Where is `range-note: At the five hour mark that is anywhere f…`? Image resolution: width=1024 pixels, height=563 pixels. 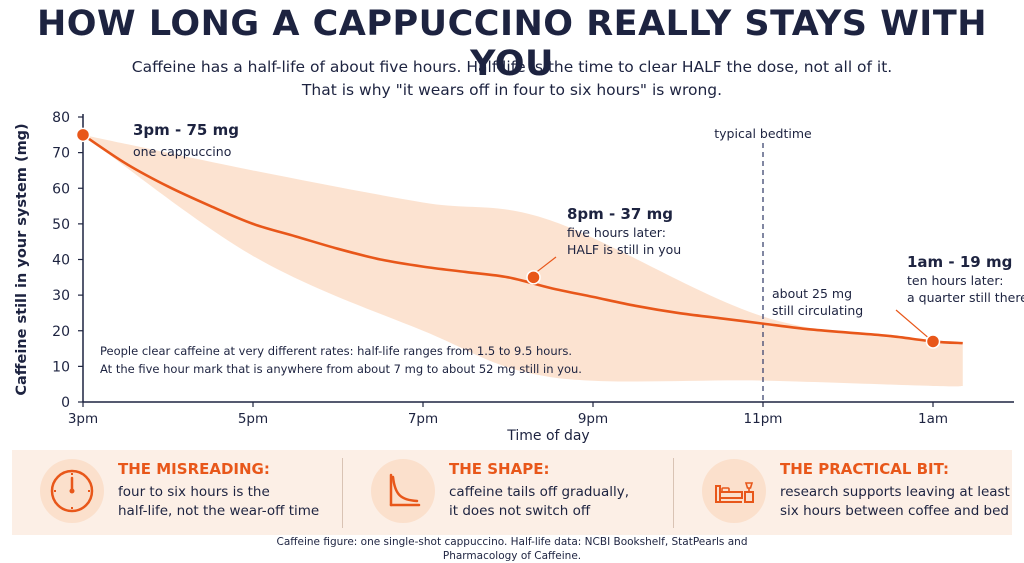
range-note: At the five hour mark that is anywhere f… is located at coordinates (341, 369).